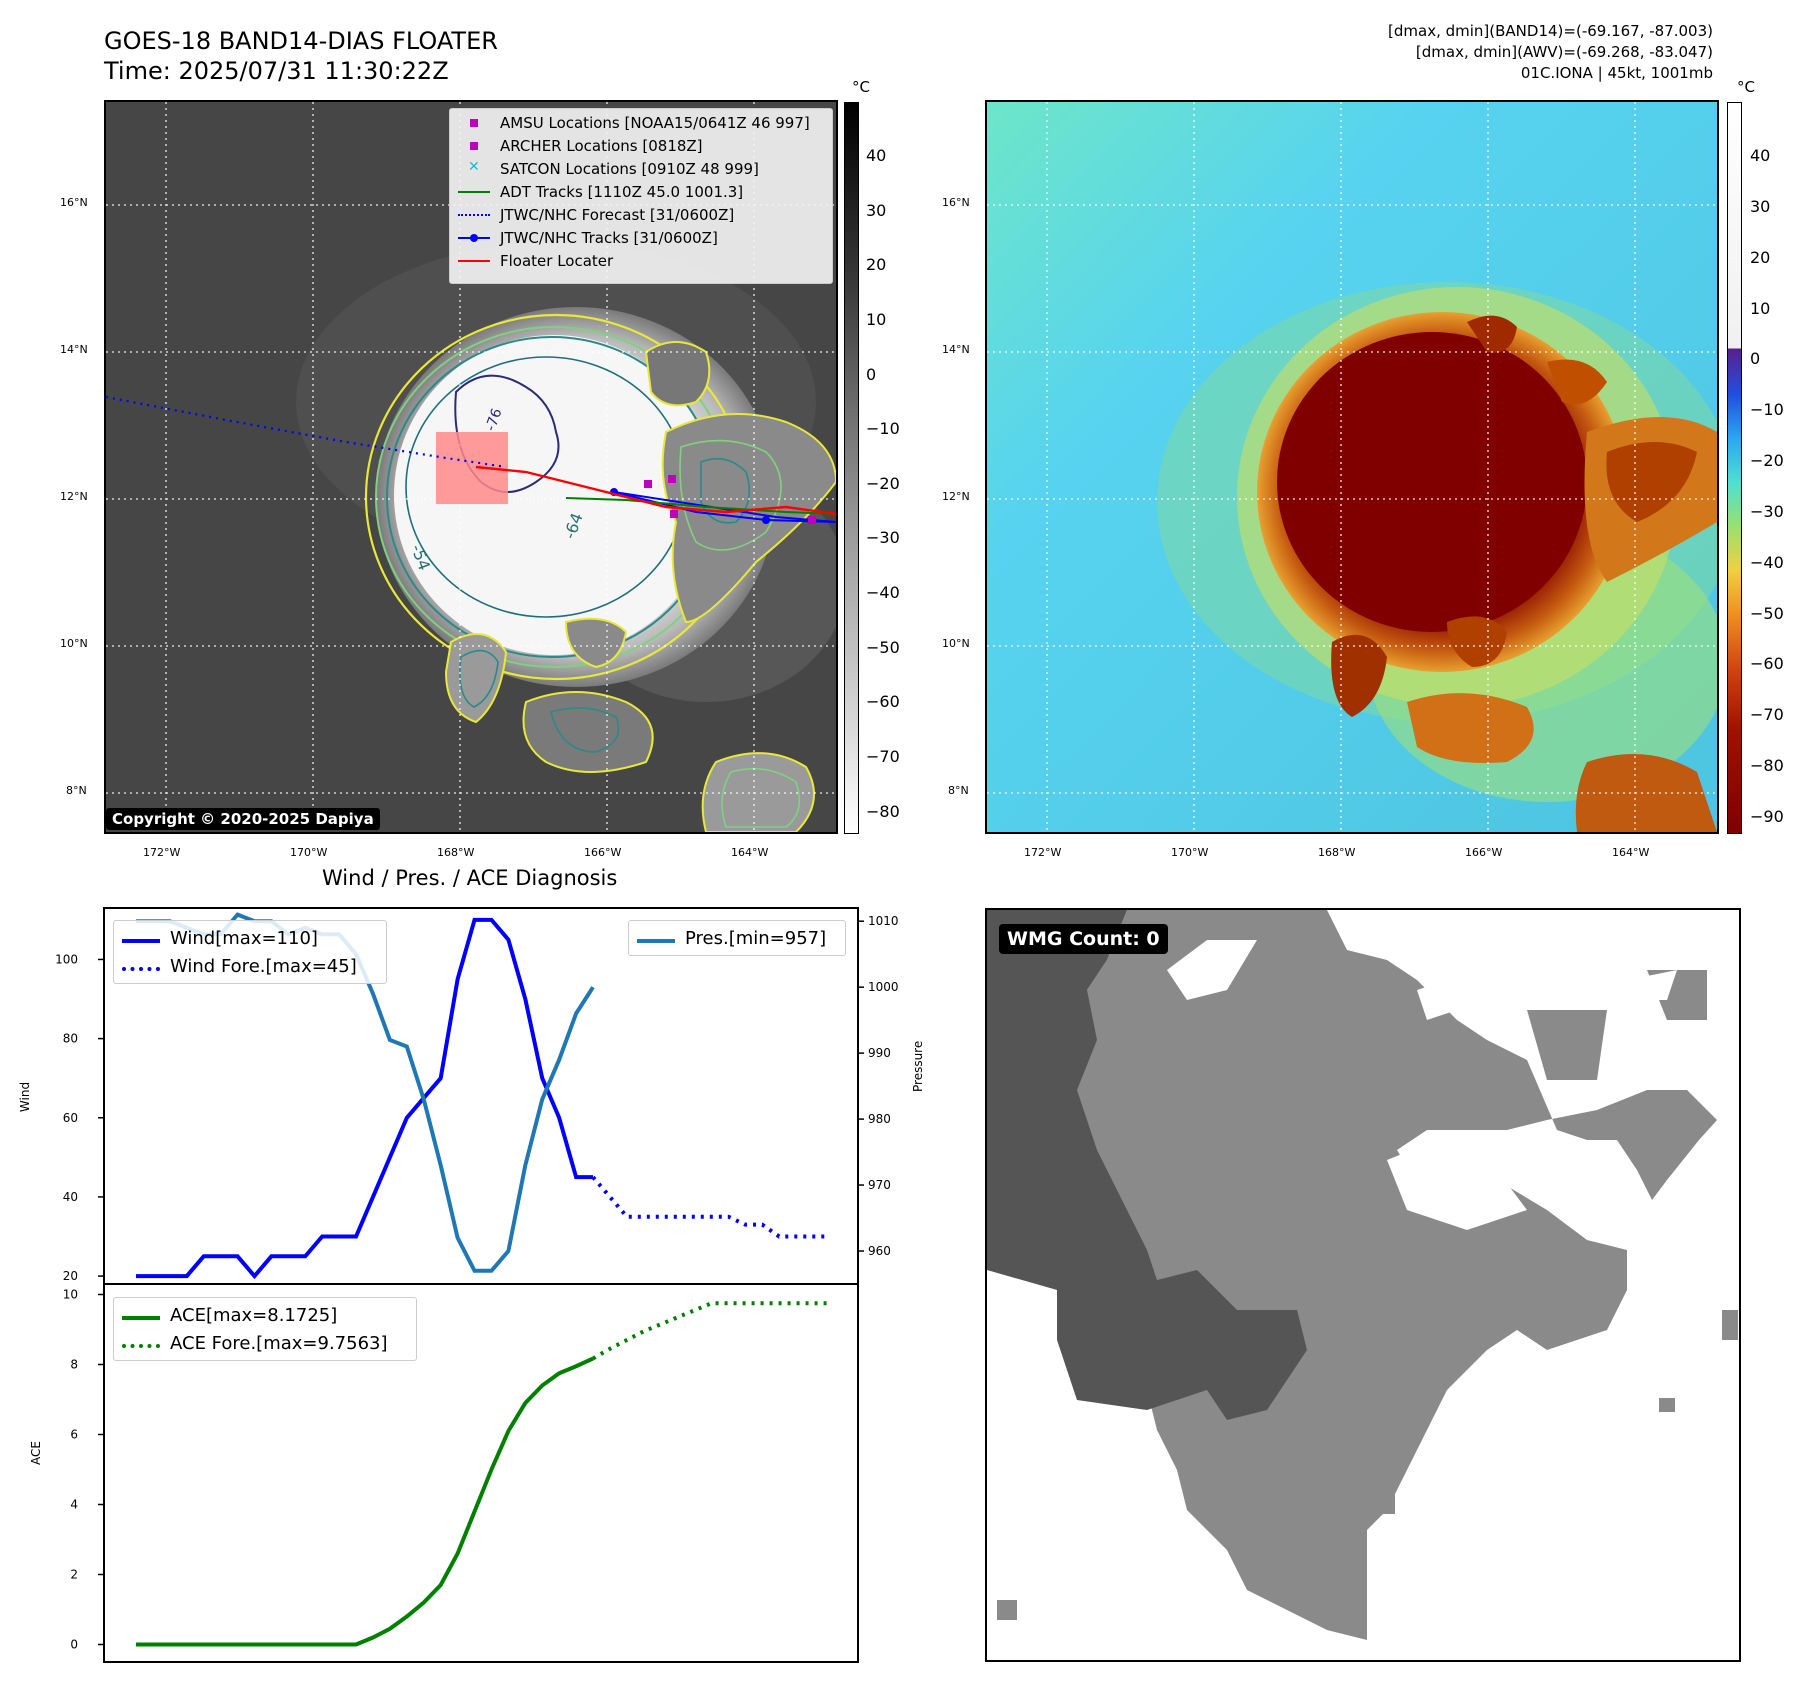 This screenshot has height=1690, width=1797. What do you see at coordinates (879, 1185) in the screenshot?
I see `pressure-ytick-label: 970` at bounding box center [879, 1185].